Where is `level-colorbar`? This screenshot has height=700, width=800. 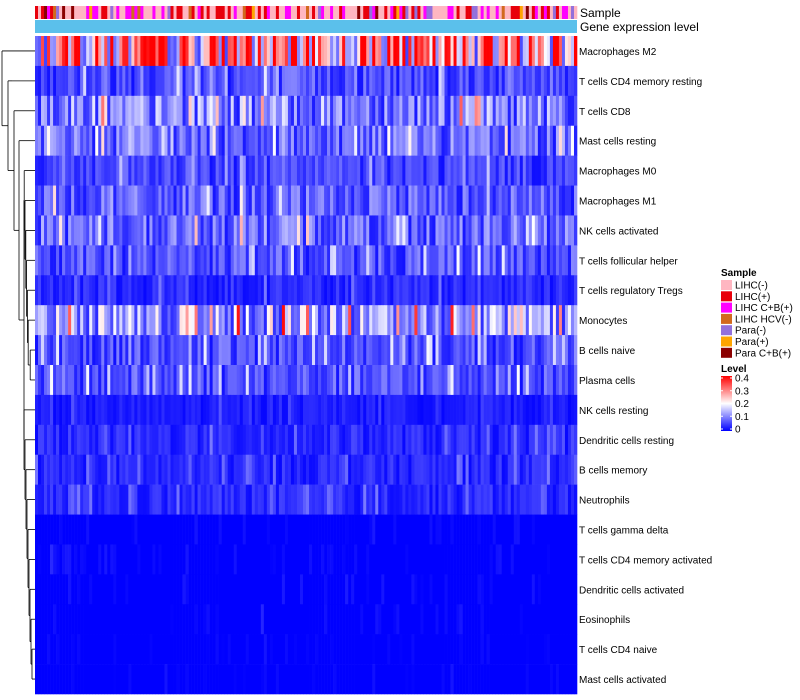 level-colorbar is located at coordinates (726, 403).